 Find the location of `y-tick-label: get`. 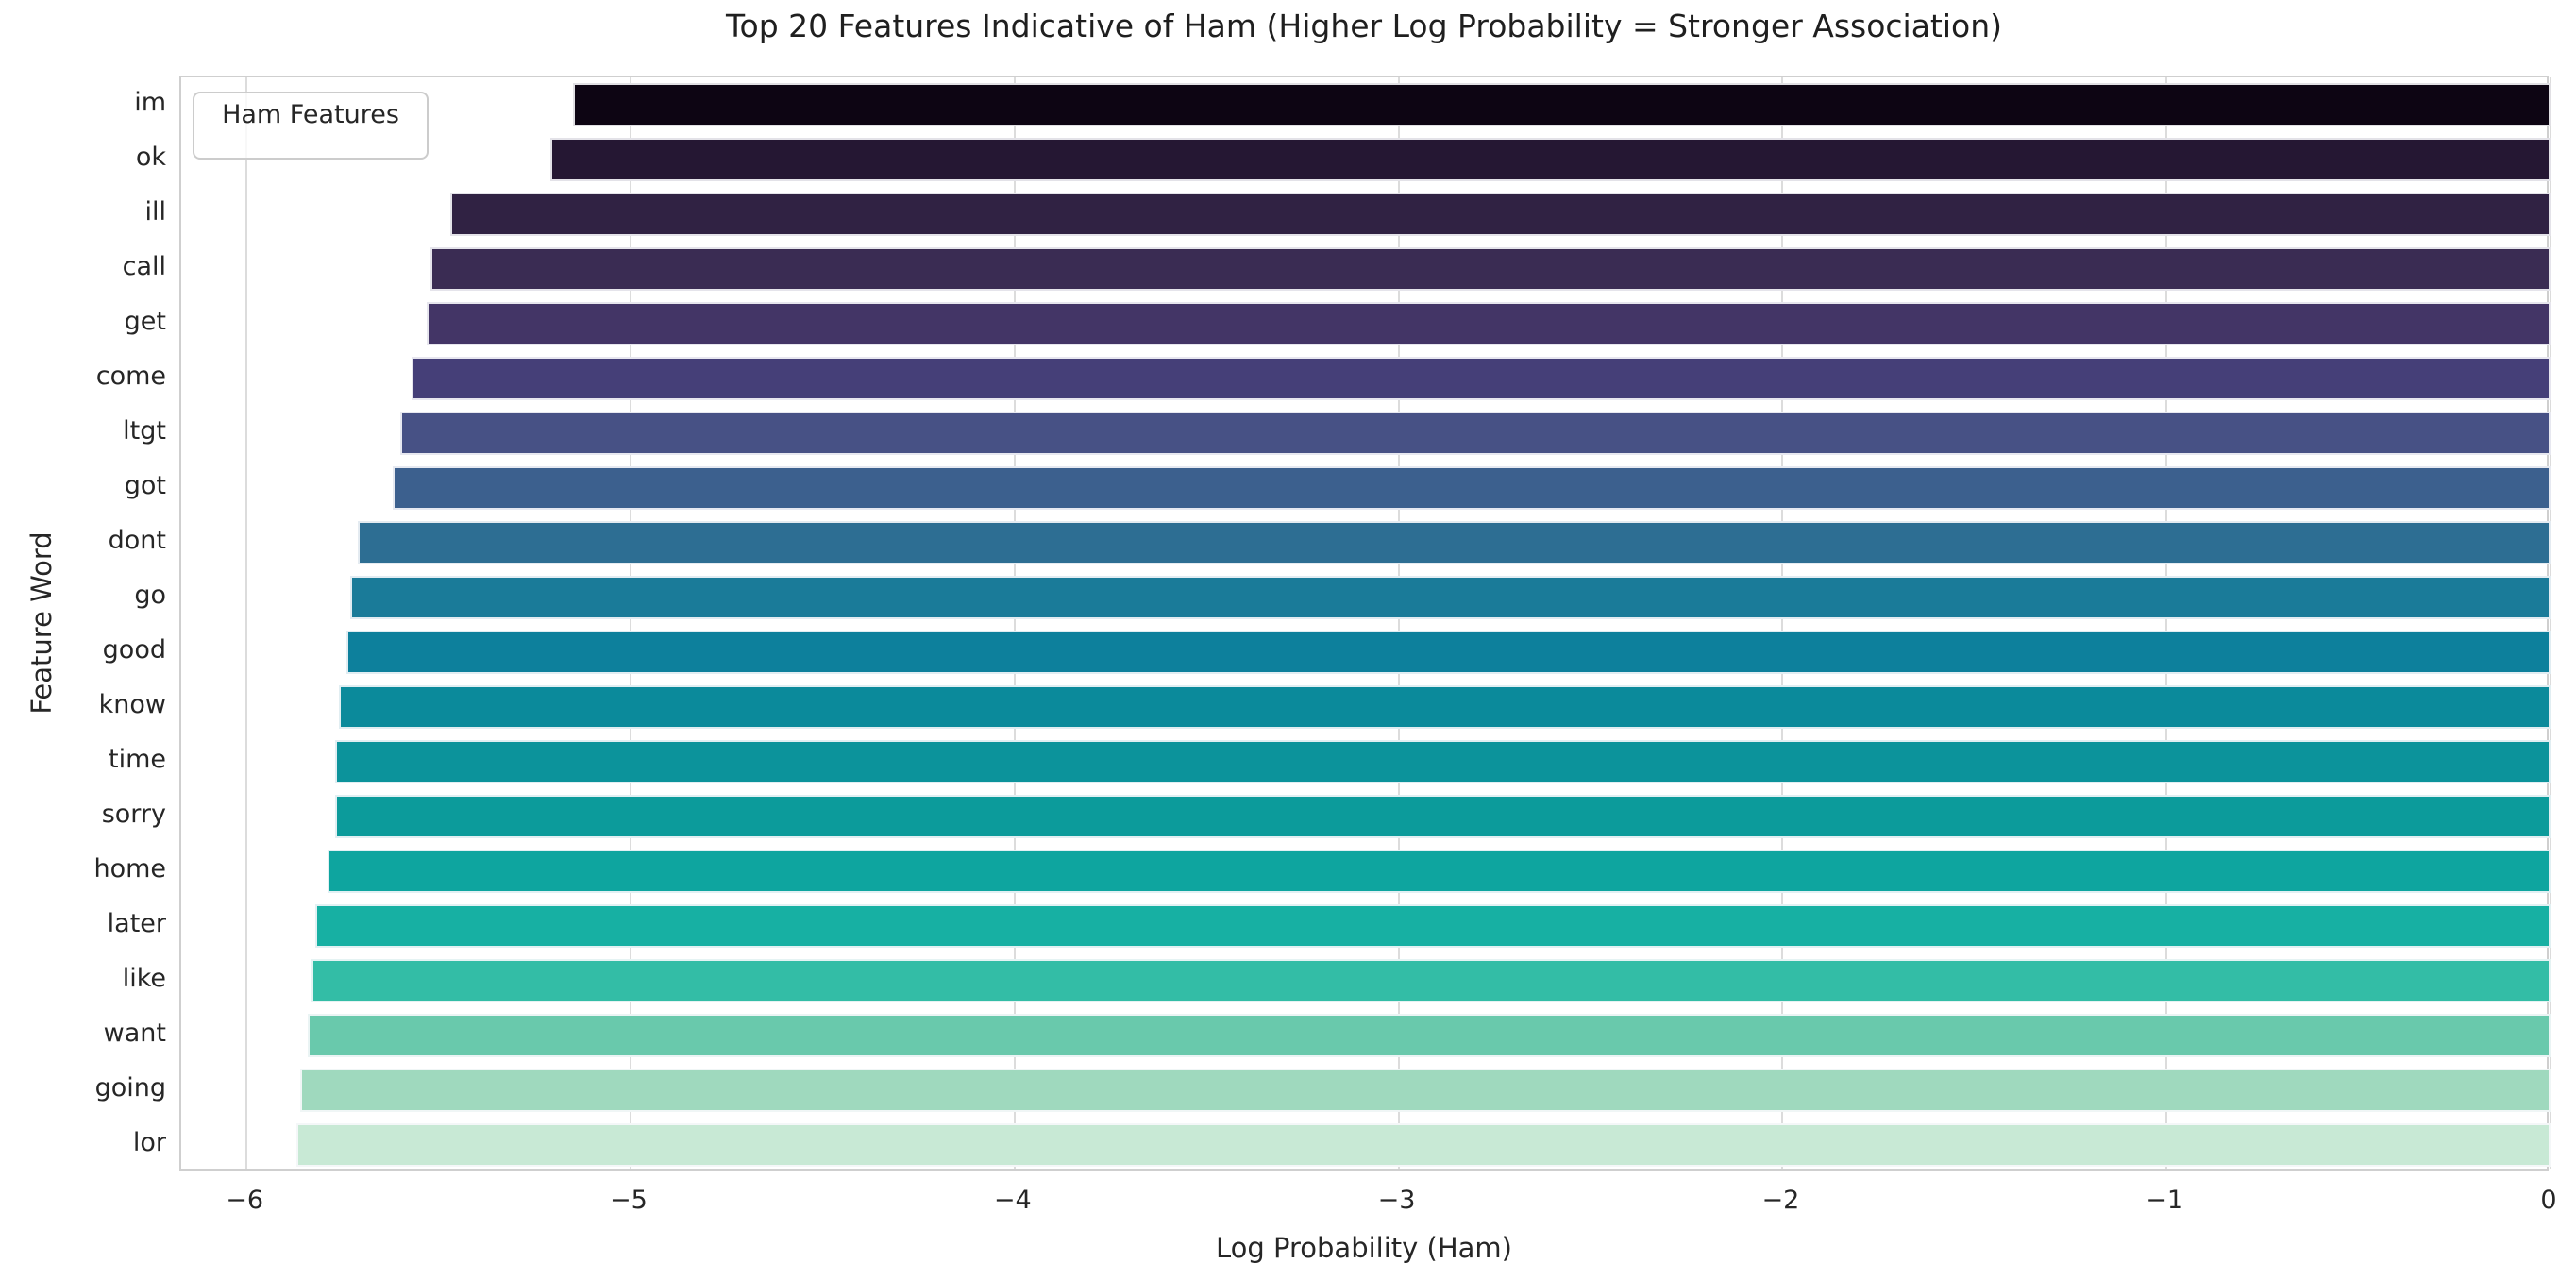

y-tick-label: get is located at coordinates (145, 321).